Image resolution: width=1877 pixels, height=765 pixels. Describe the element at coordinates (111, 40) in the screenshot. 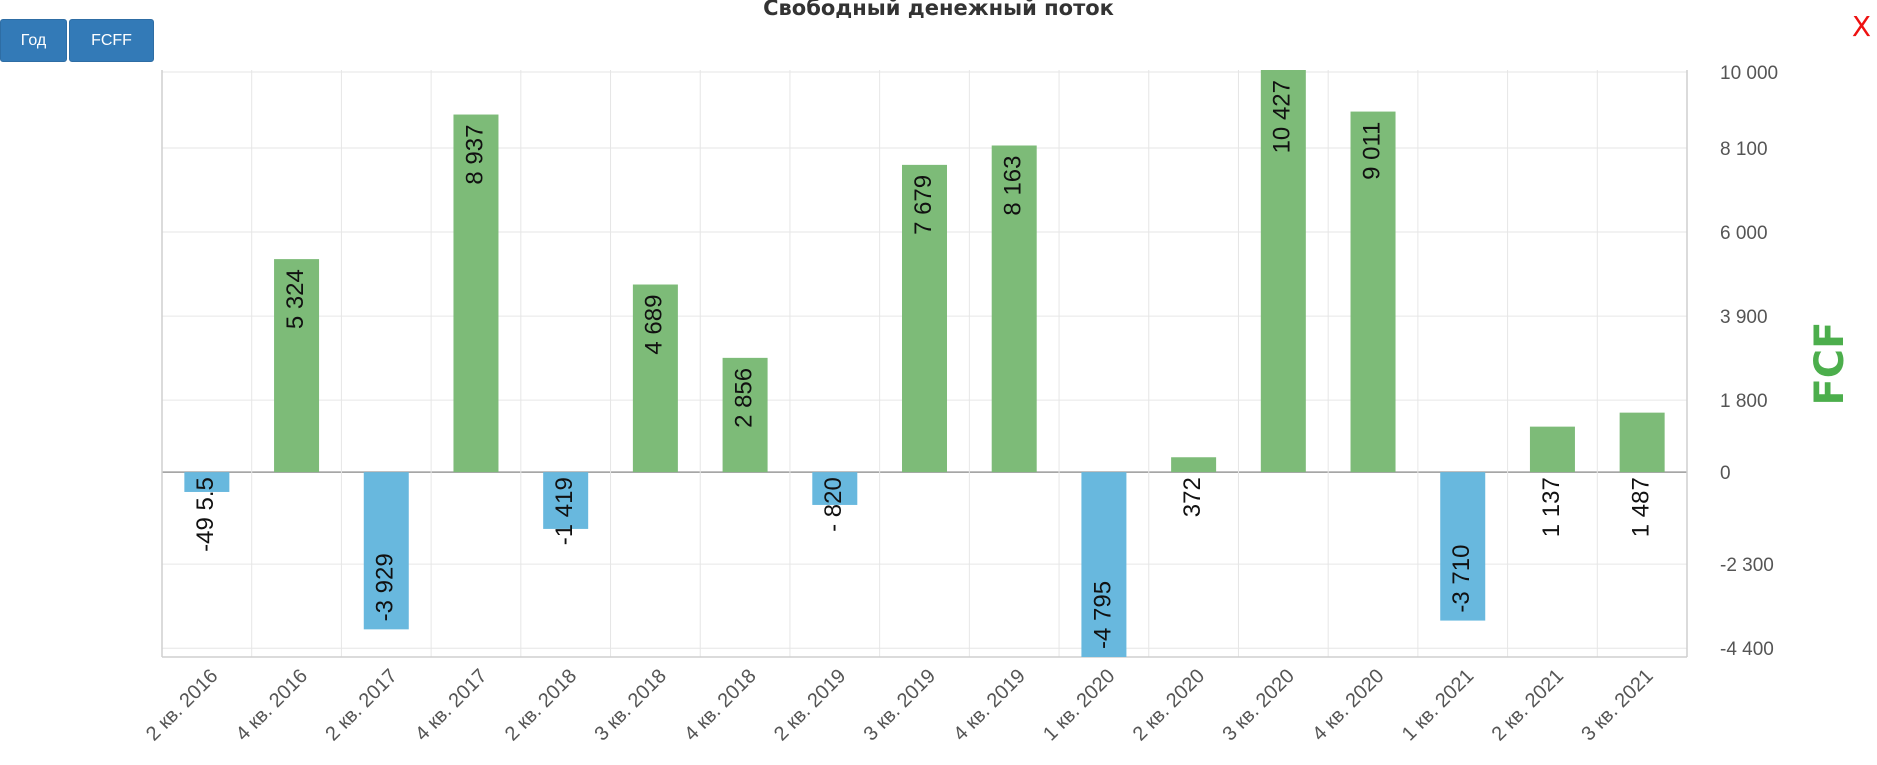

I see `fcff-button: FCFF` at that location.